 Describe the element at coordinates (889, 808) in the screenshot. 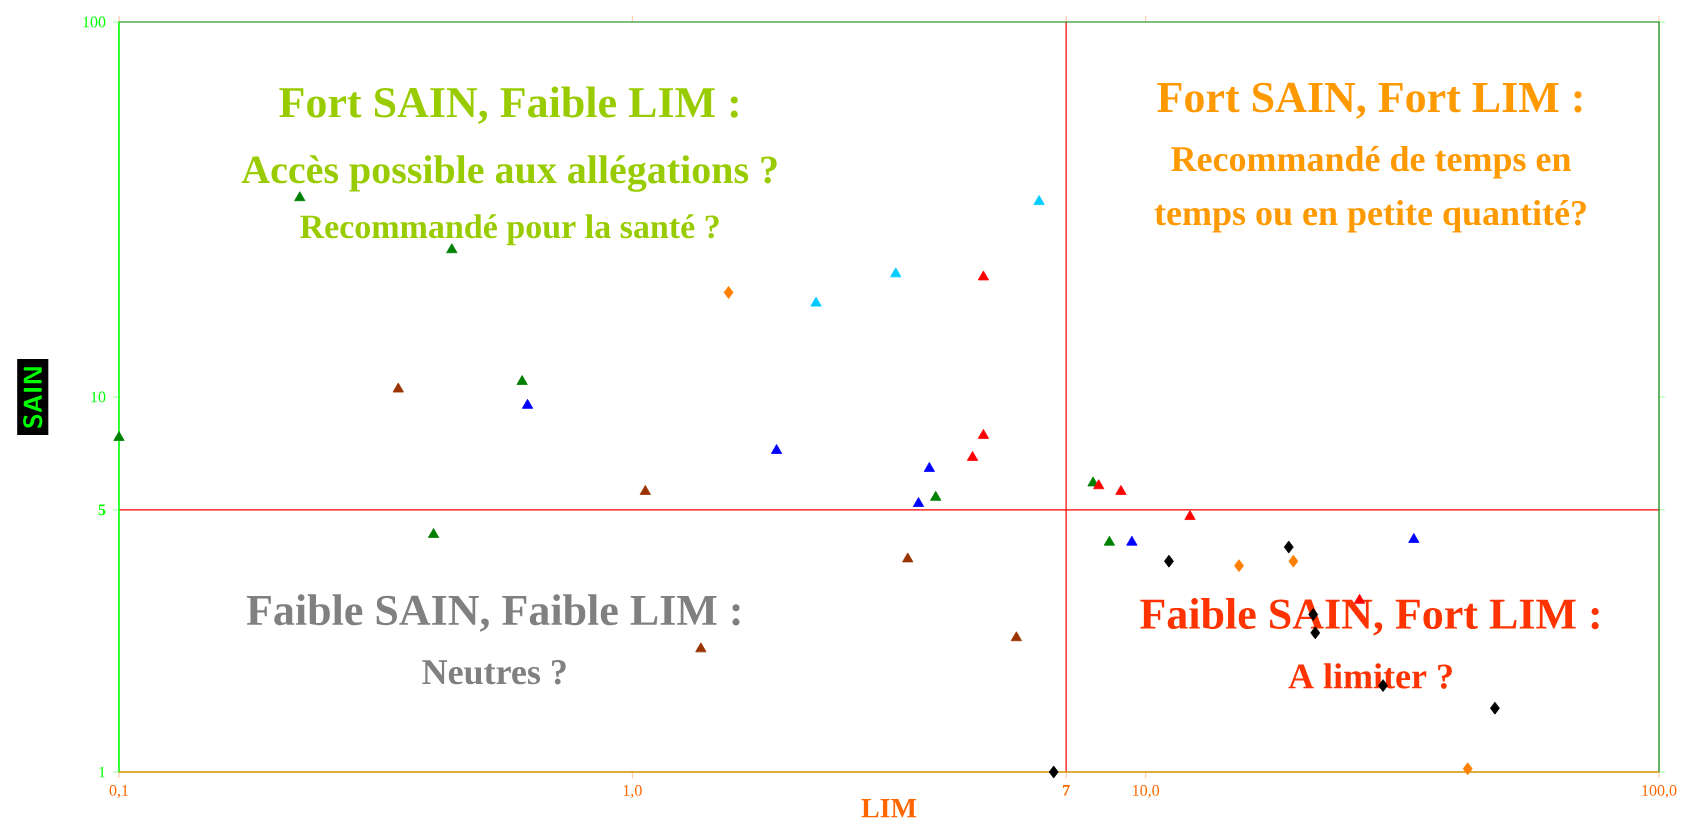

I see `x-axis-title: LIM` at that location.